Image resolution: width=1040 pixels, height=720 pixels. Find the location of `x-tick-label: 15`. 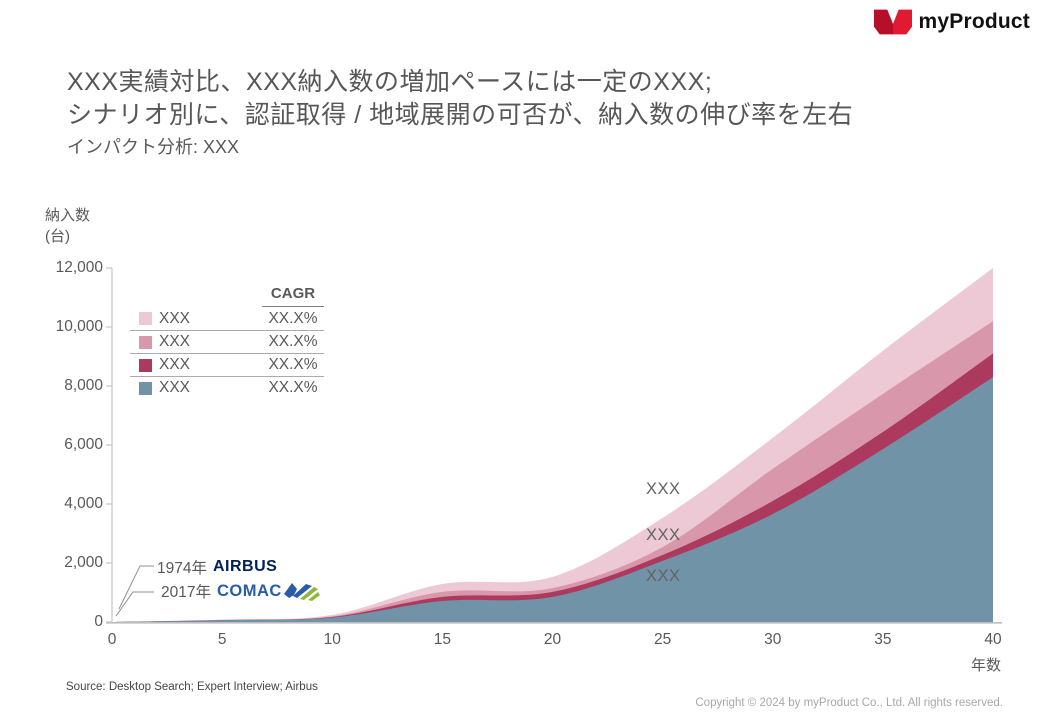

x-tick-label: 15 is located at coordinates (442, 639).